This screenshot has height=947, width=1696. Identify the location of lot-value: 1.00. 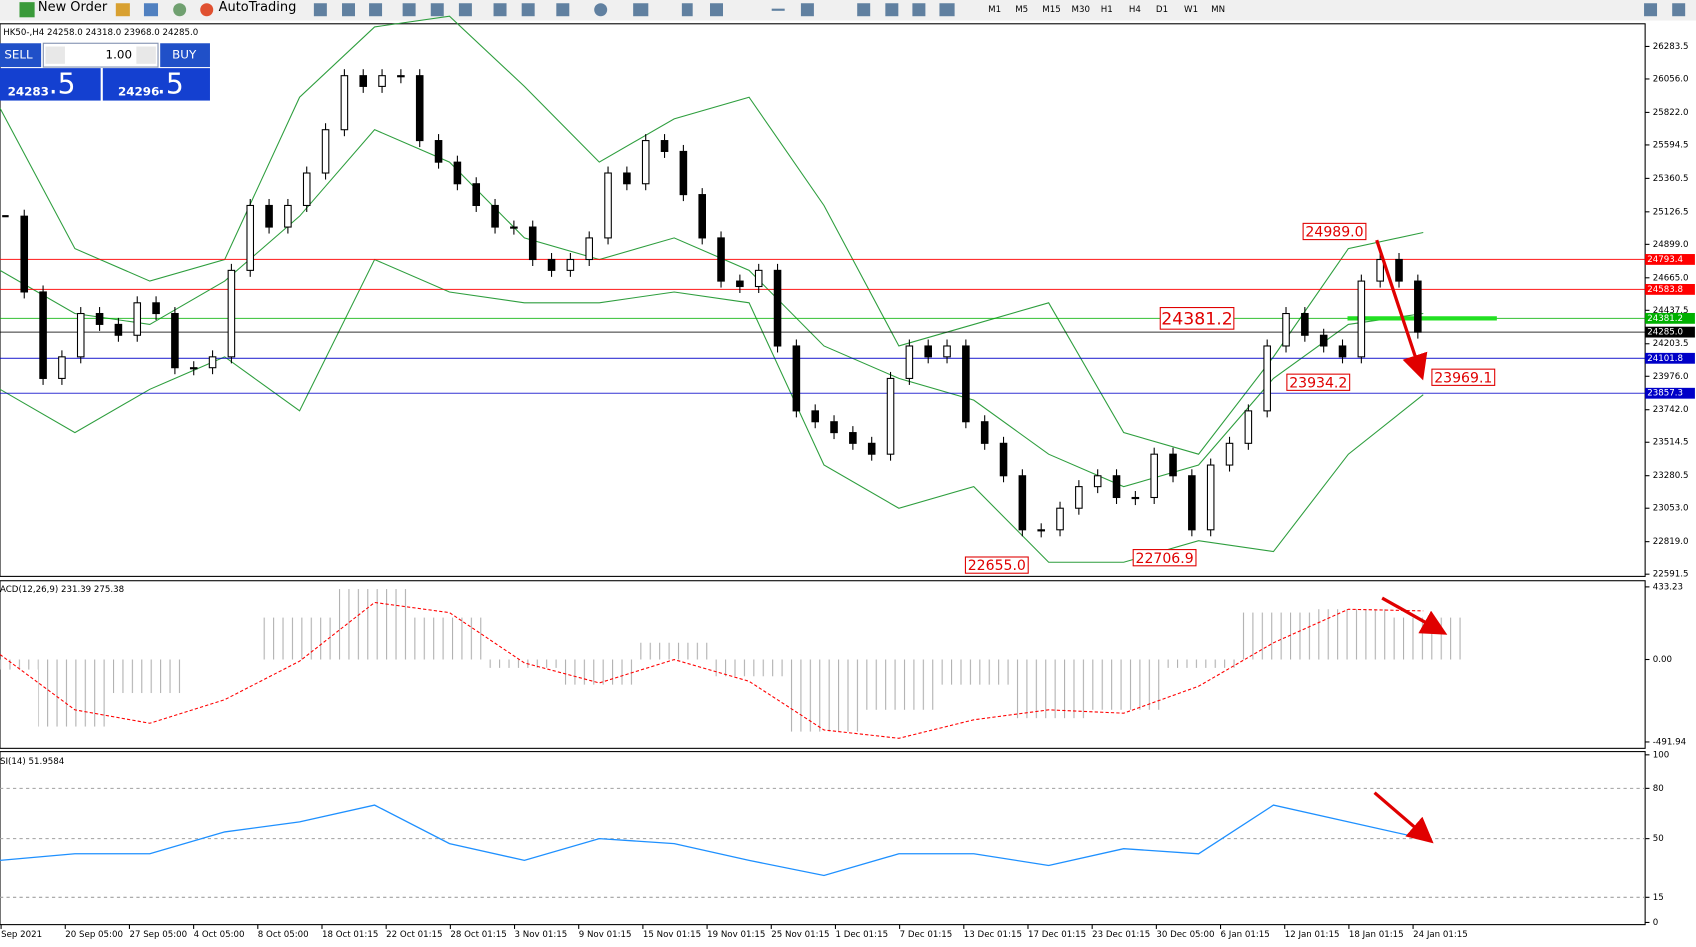
(119, 55).